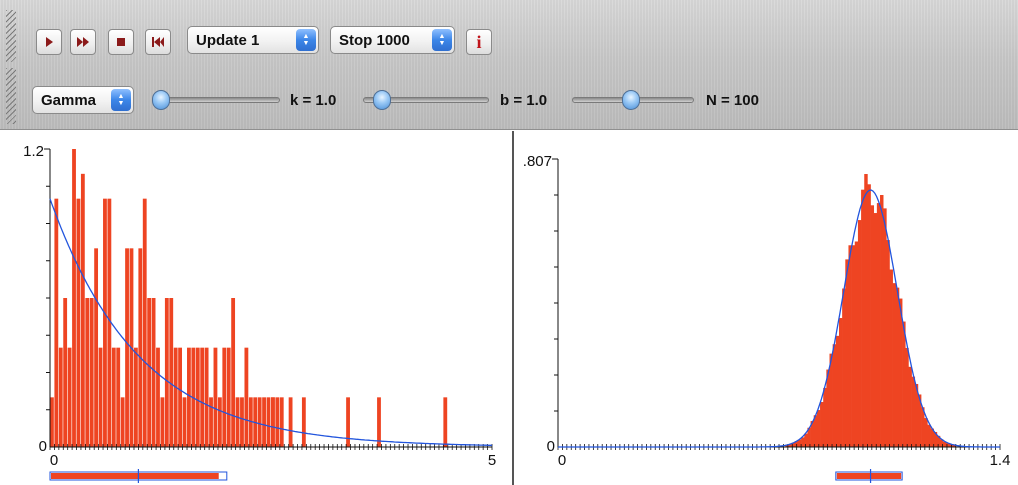 This screenshot has height=485, width=1018. I want to click on k-slider-knob, so click(161, 100).